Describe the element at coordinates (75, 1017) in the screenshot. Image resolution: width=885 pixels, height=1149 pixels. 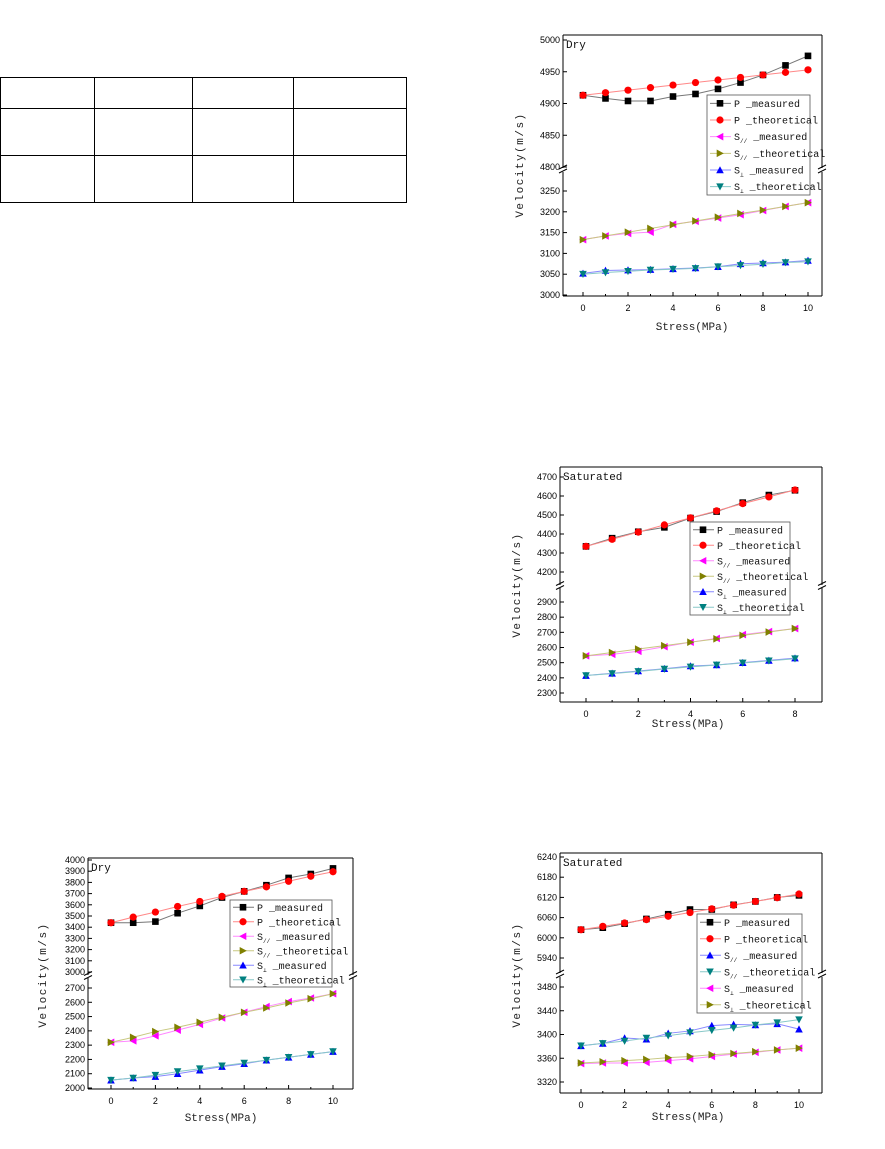
I see `y-tick-label: 2500` at that location.